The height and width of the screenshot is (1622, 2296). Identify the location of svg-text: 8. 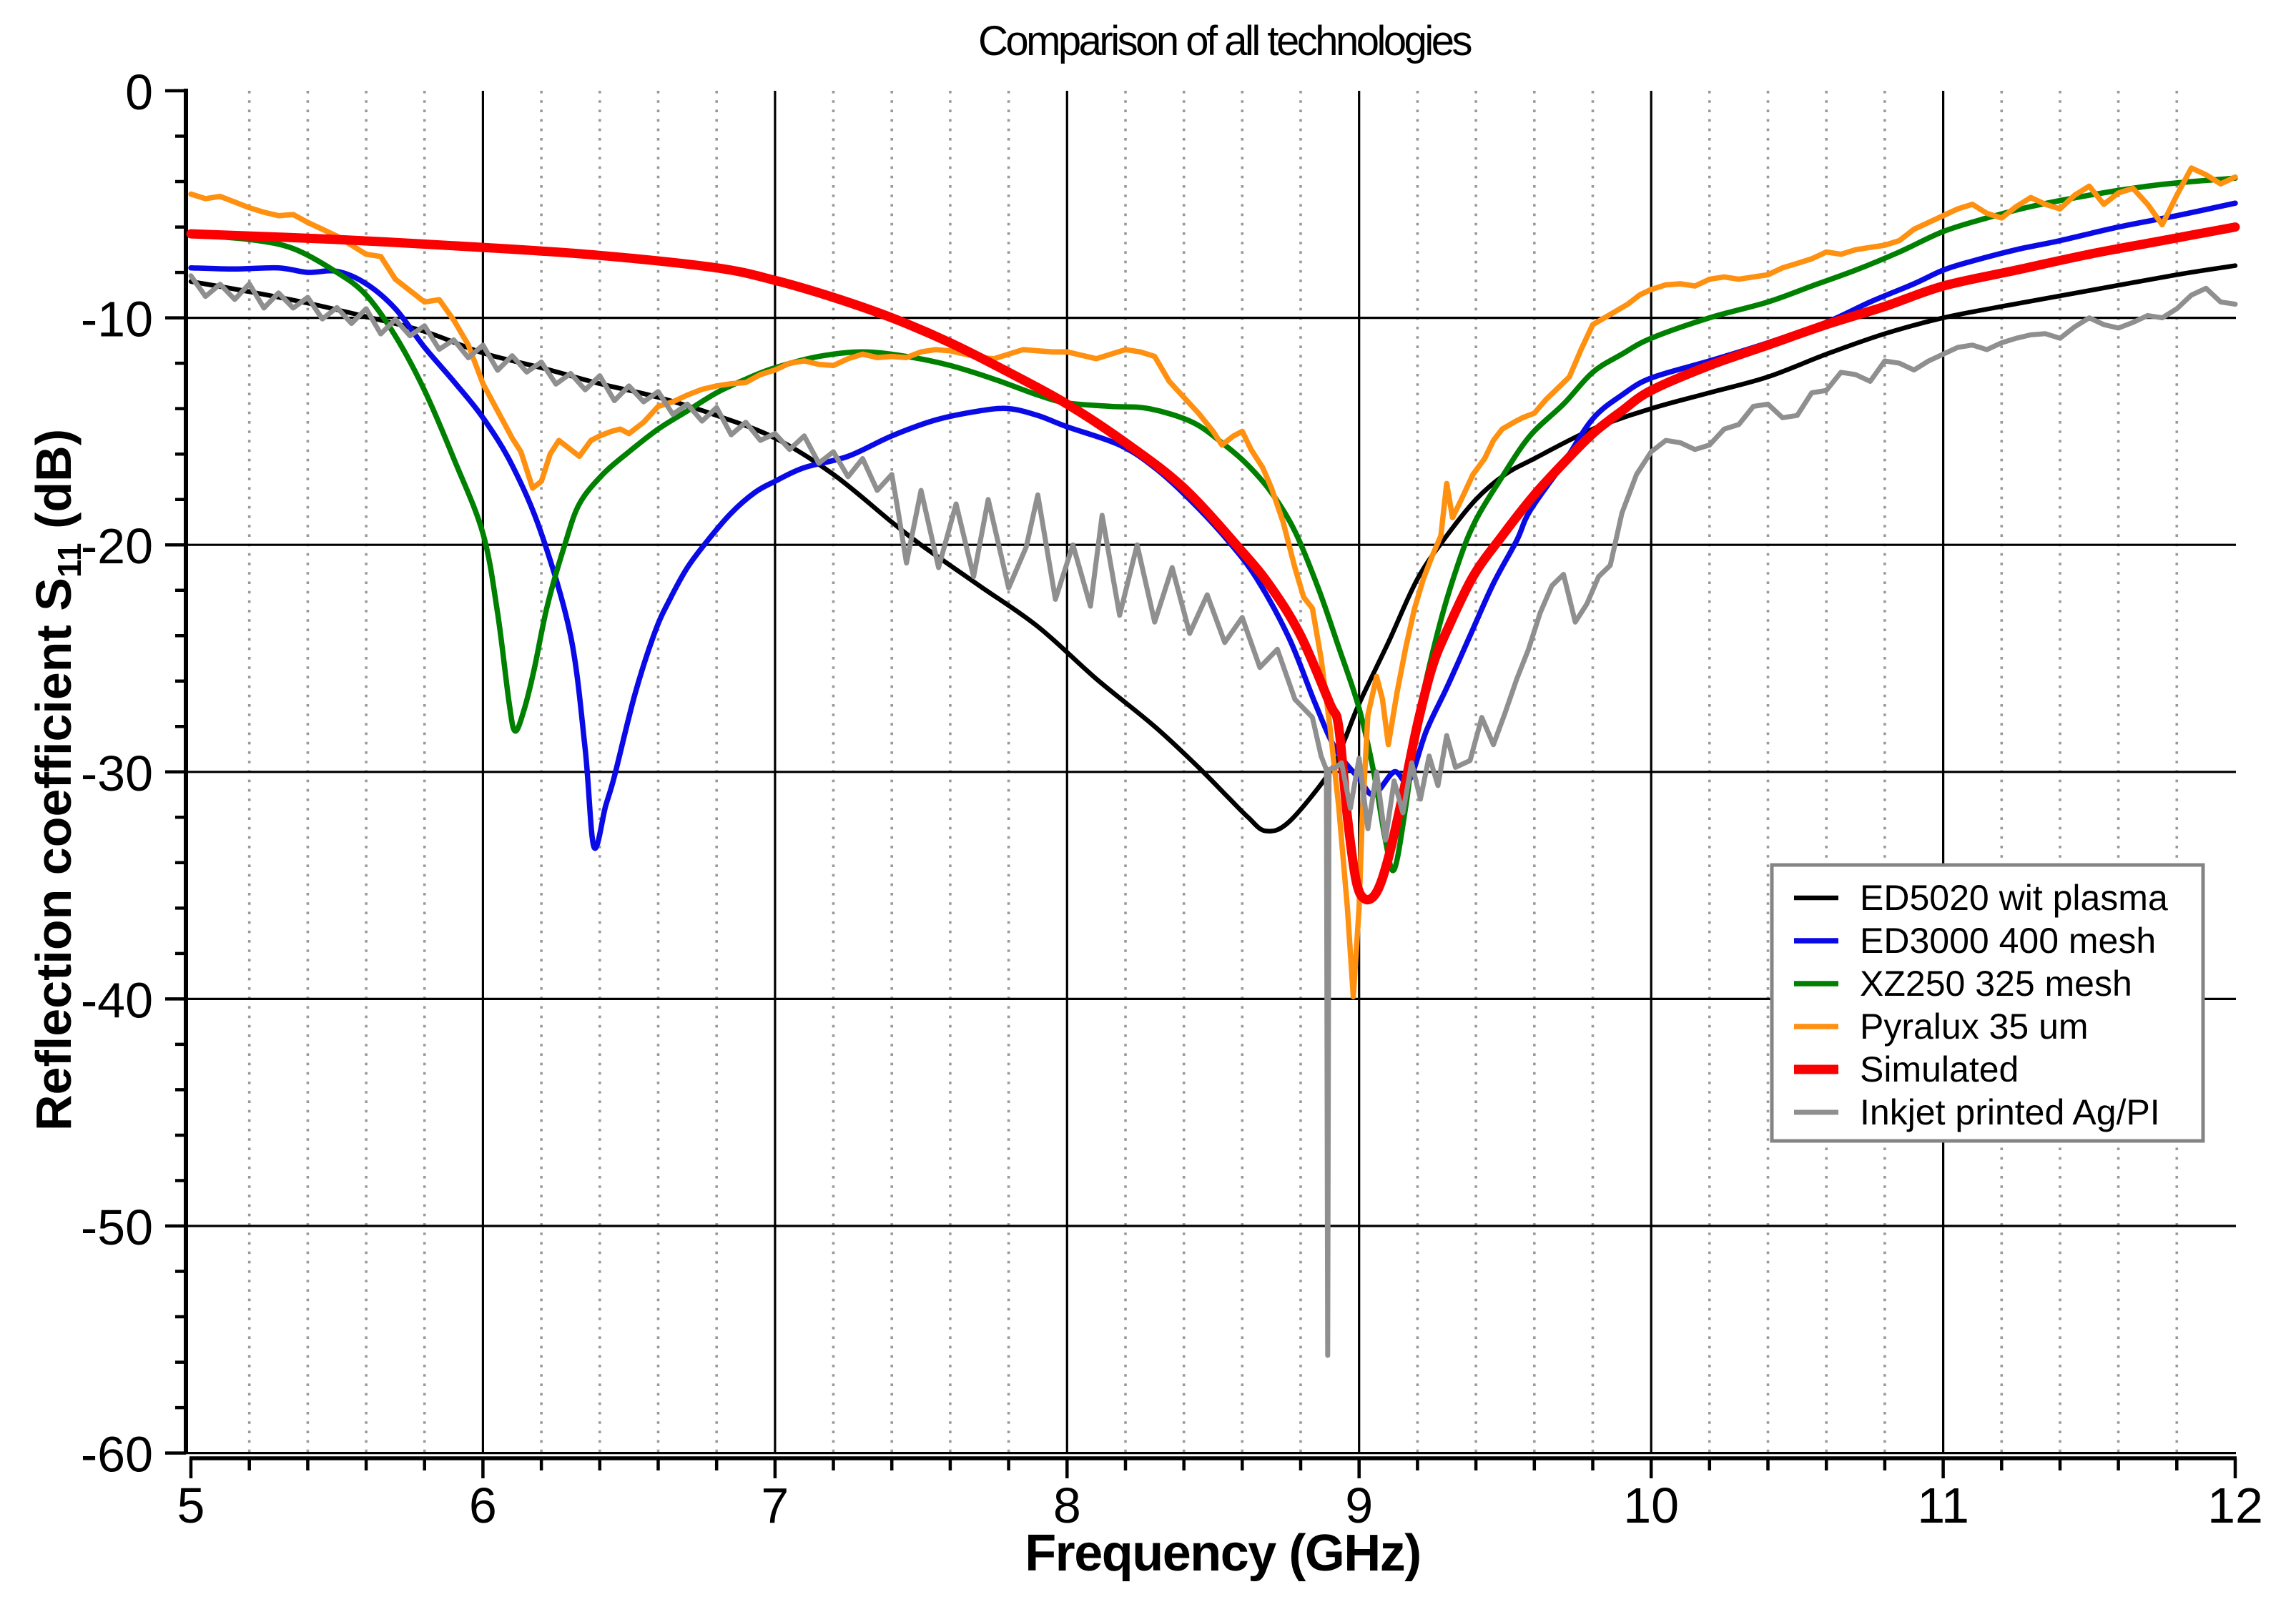
(1067, 1505).